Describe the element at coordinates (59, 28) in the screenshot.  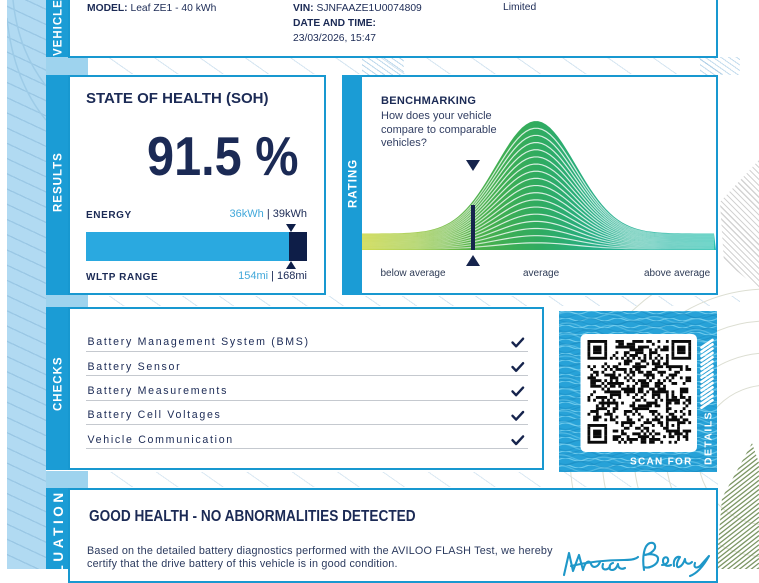
I see `svg-text: VEHICLE` at that location.